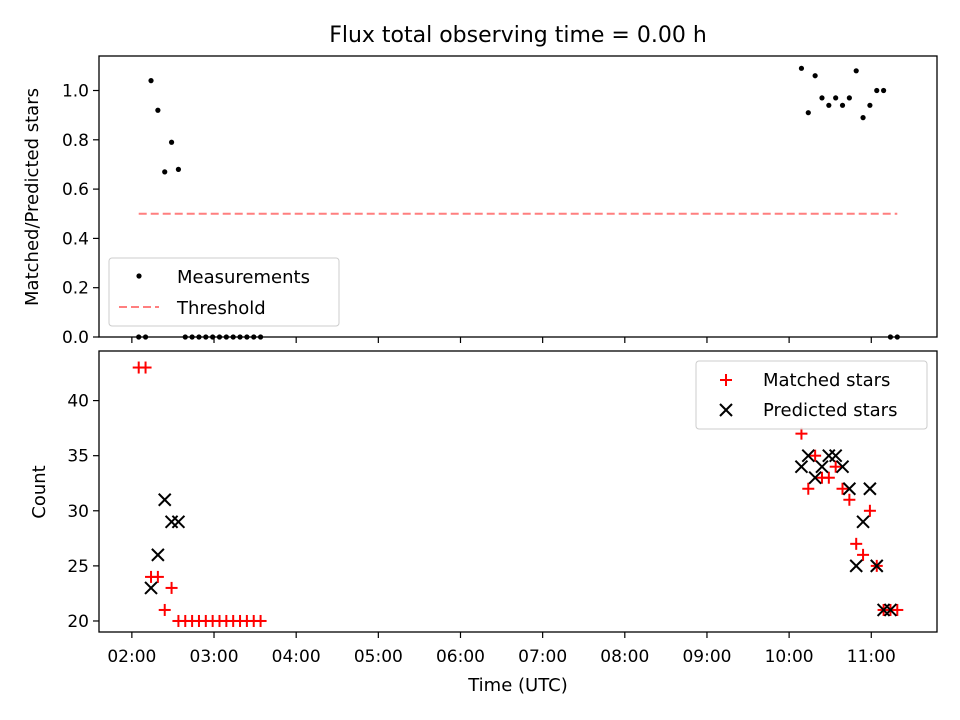  I want to click on y-tick-label: 0.4, so click(75, 239).